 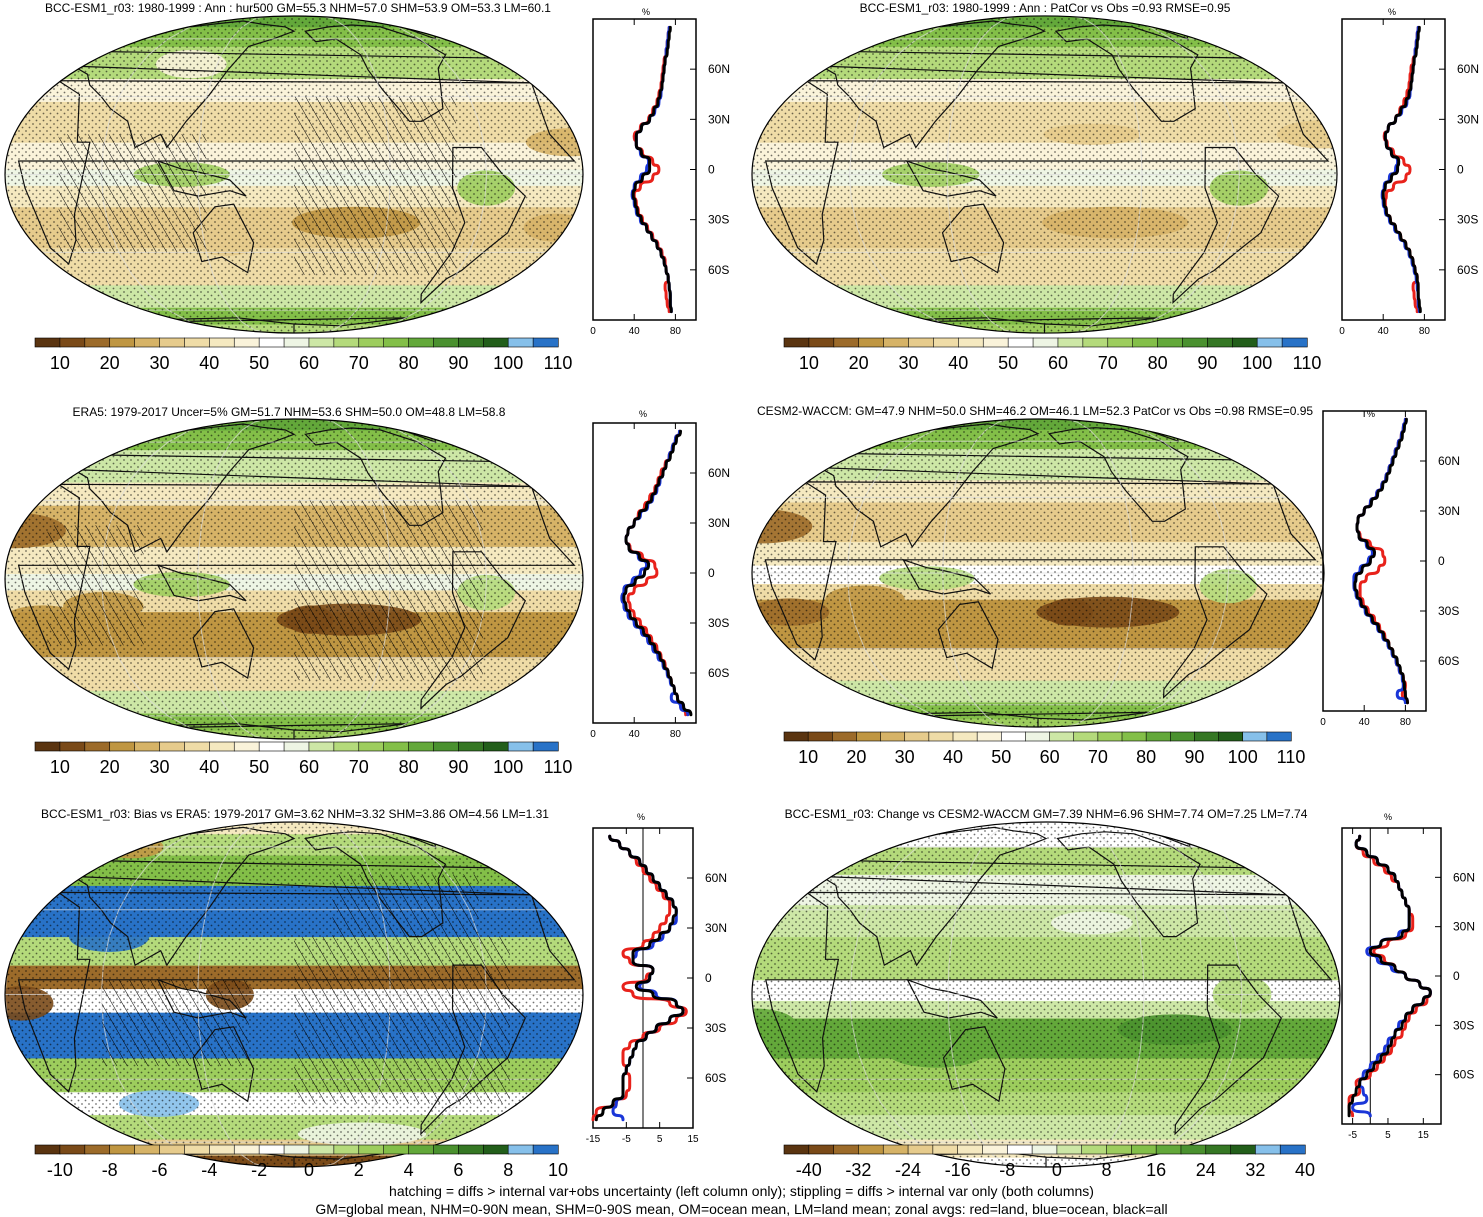 I want to click on colorbar-tick-label: 20, so click(x=110, y=363).